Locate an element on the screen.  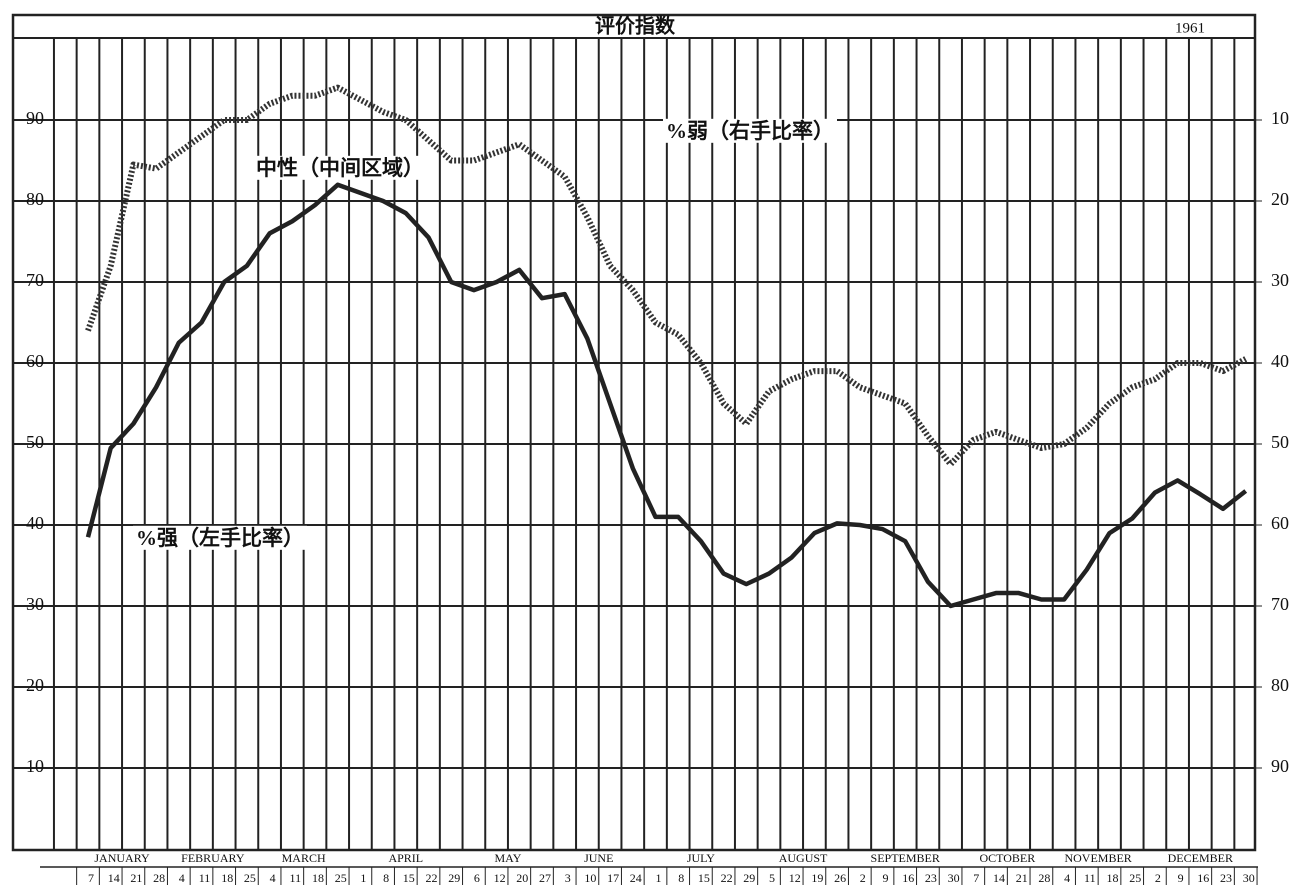
y-tick-label: 40 is located at coordinates (35, 523).